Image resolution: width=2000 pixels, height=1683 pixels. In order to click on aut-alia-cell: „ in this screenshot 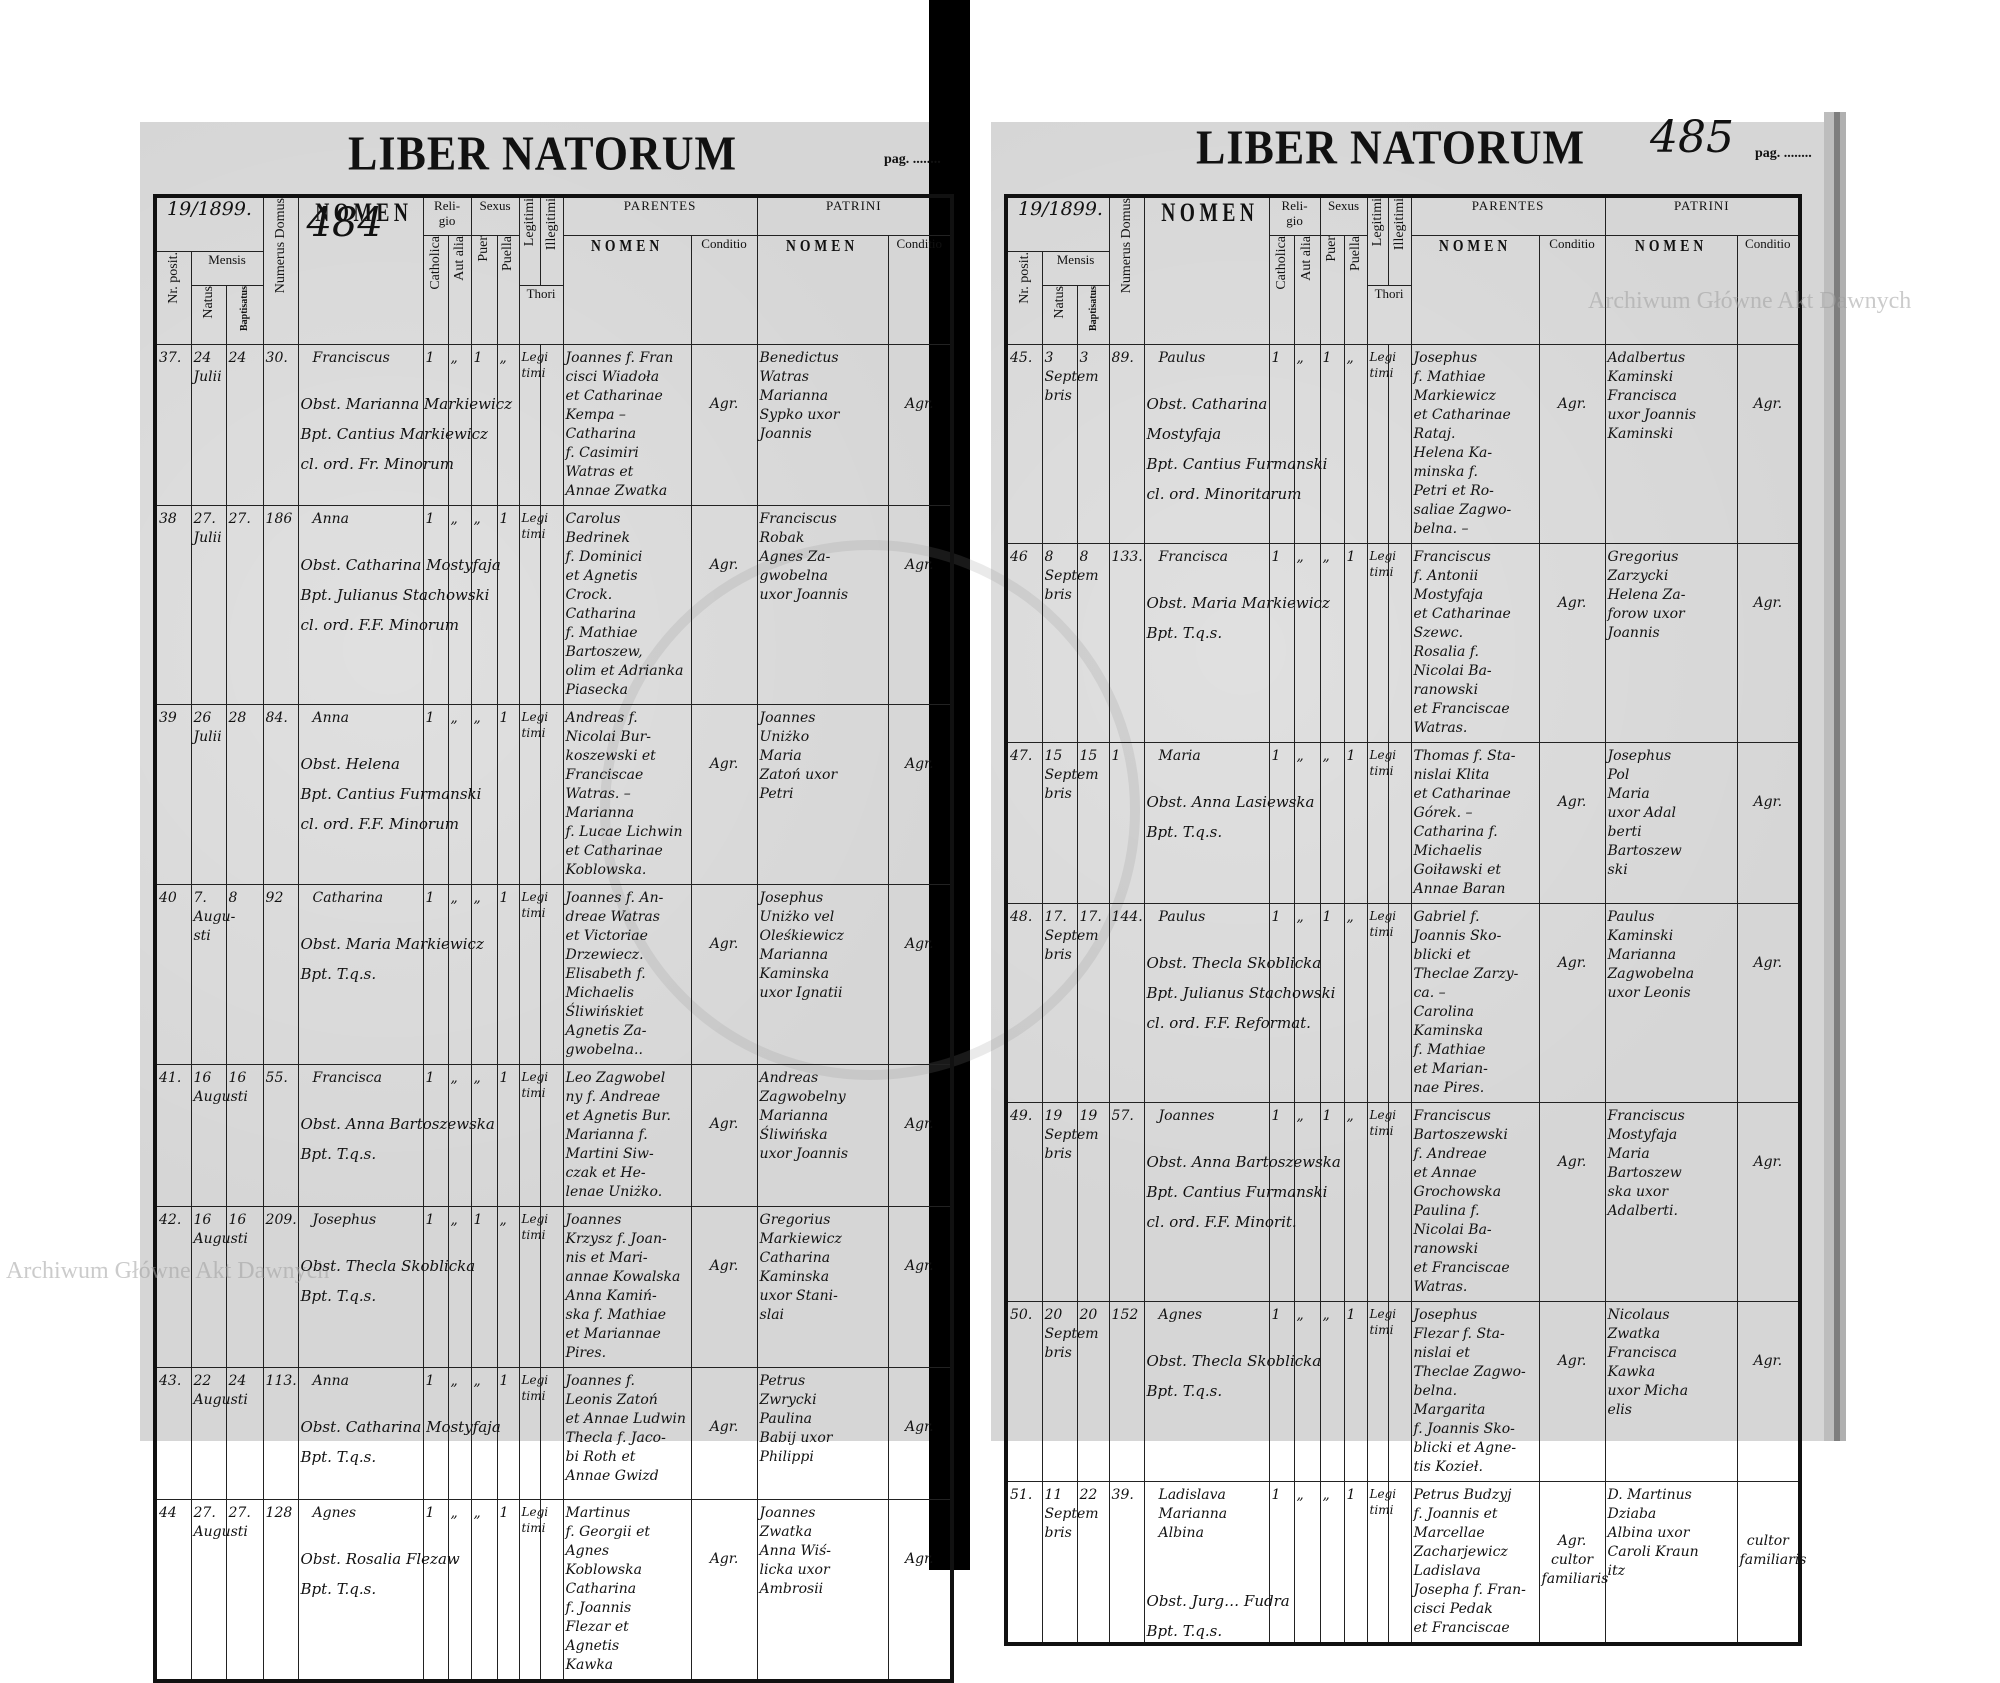, I will do `click(1307, 443)`.